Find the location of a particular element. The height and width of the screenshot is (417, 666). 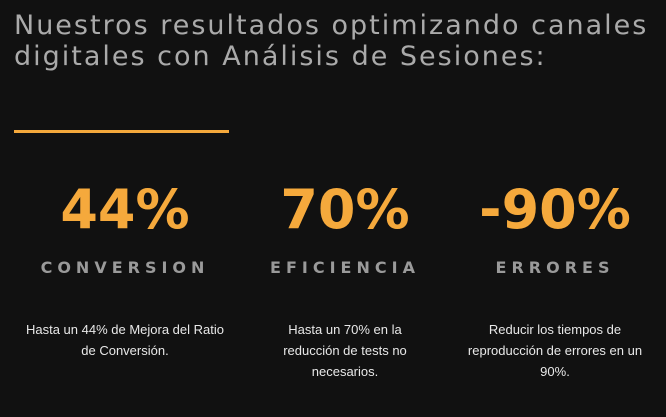

stat-label: CONVERSION is located at coordinates (125, 267).